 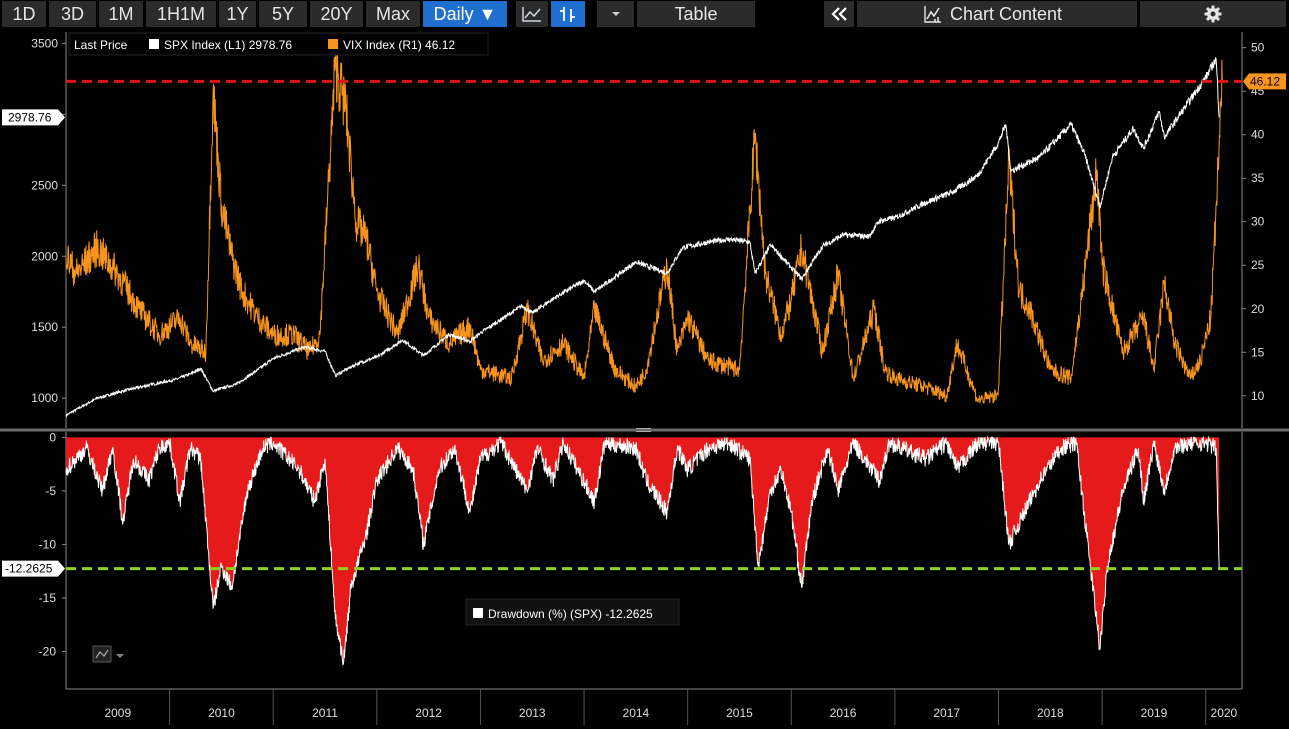 What do you see at coordinates (333, 44) in the screenshot?
I see `vix-legend-swatch` at bounding box center [333, 44].